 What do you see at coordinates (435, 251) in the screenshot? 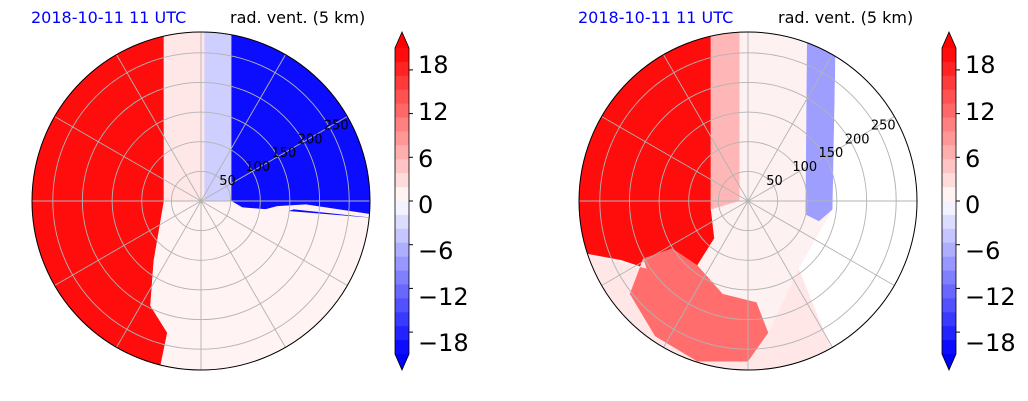
I see `panel-left-colorbar-tick: −6` at bounding box center [435, 251].